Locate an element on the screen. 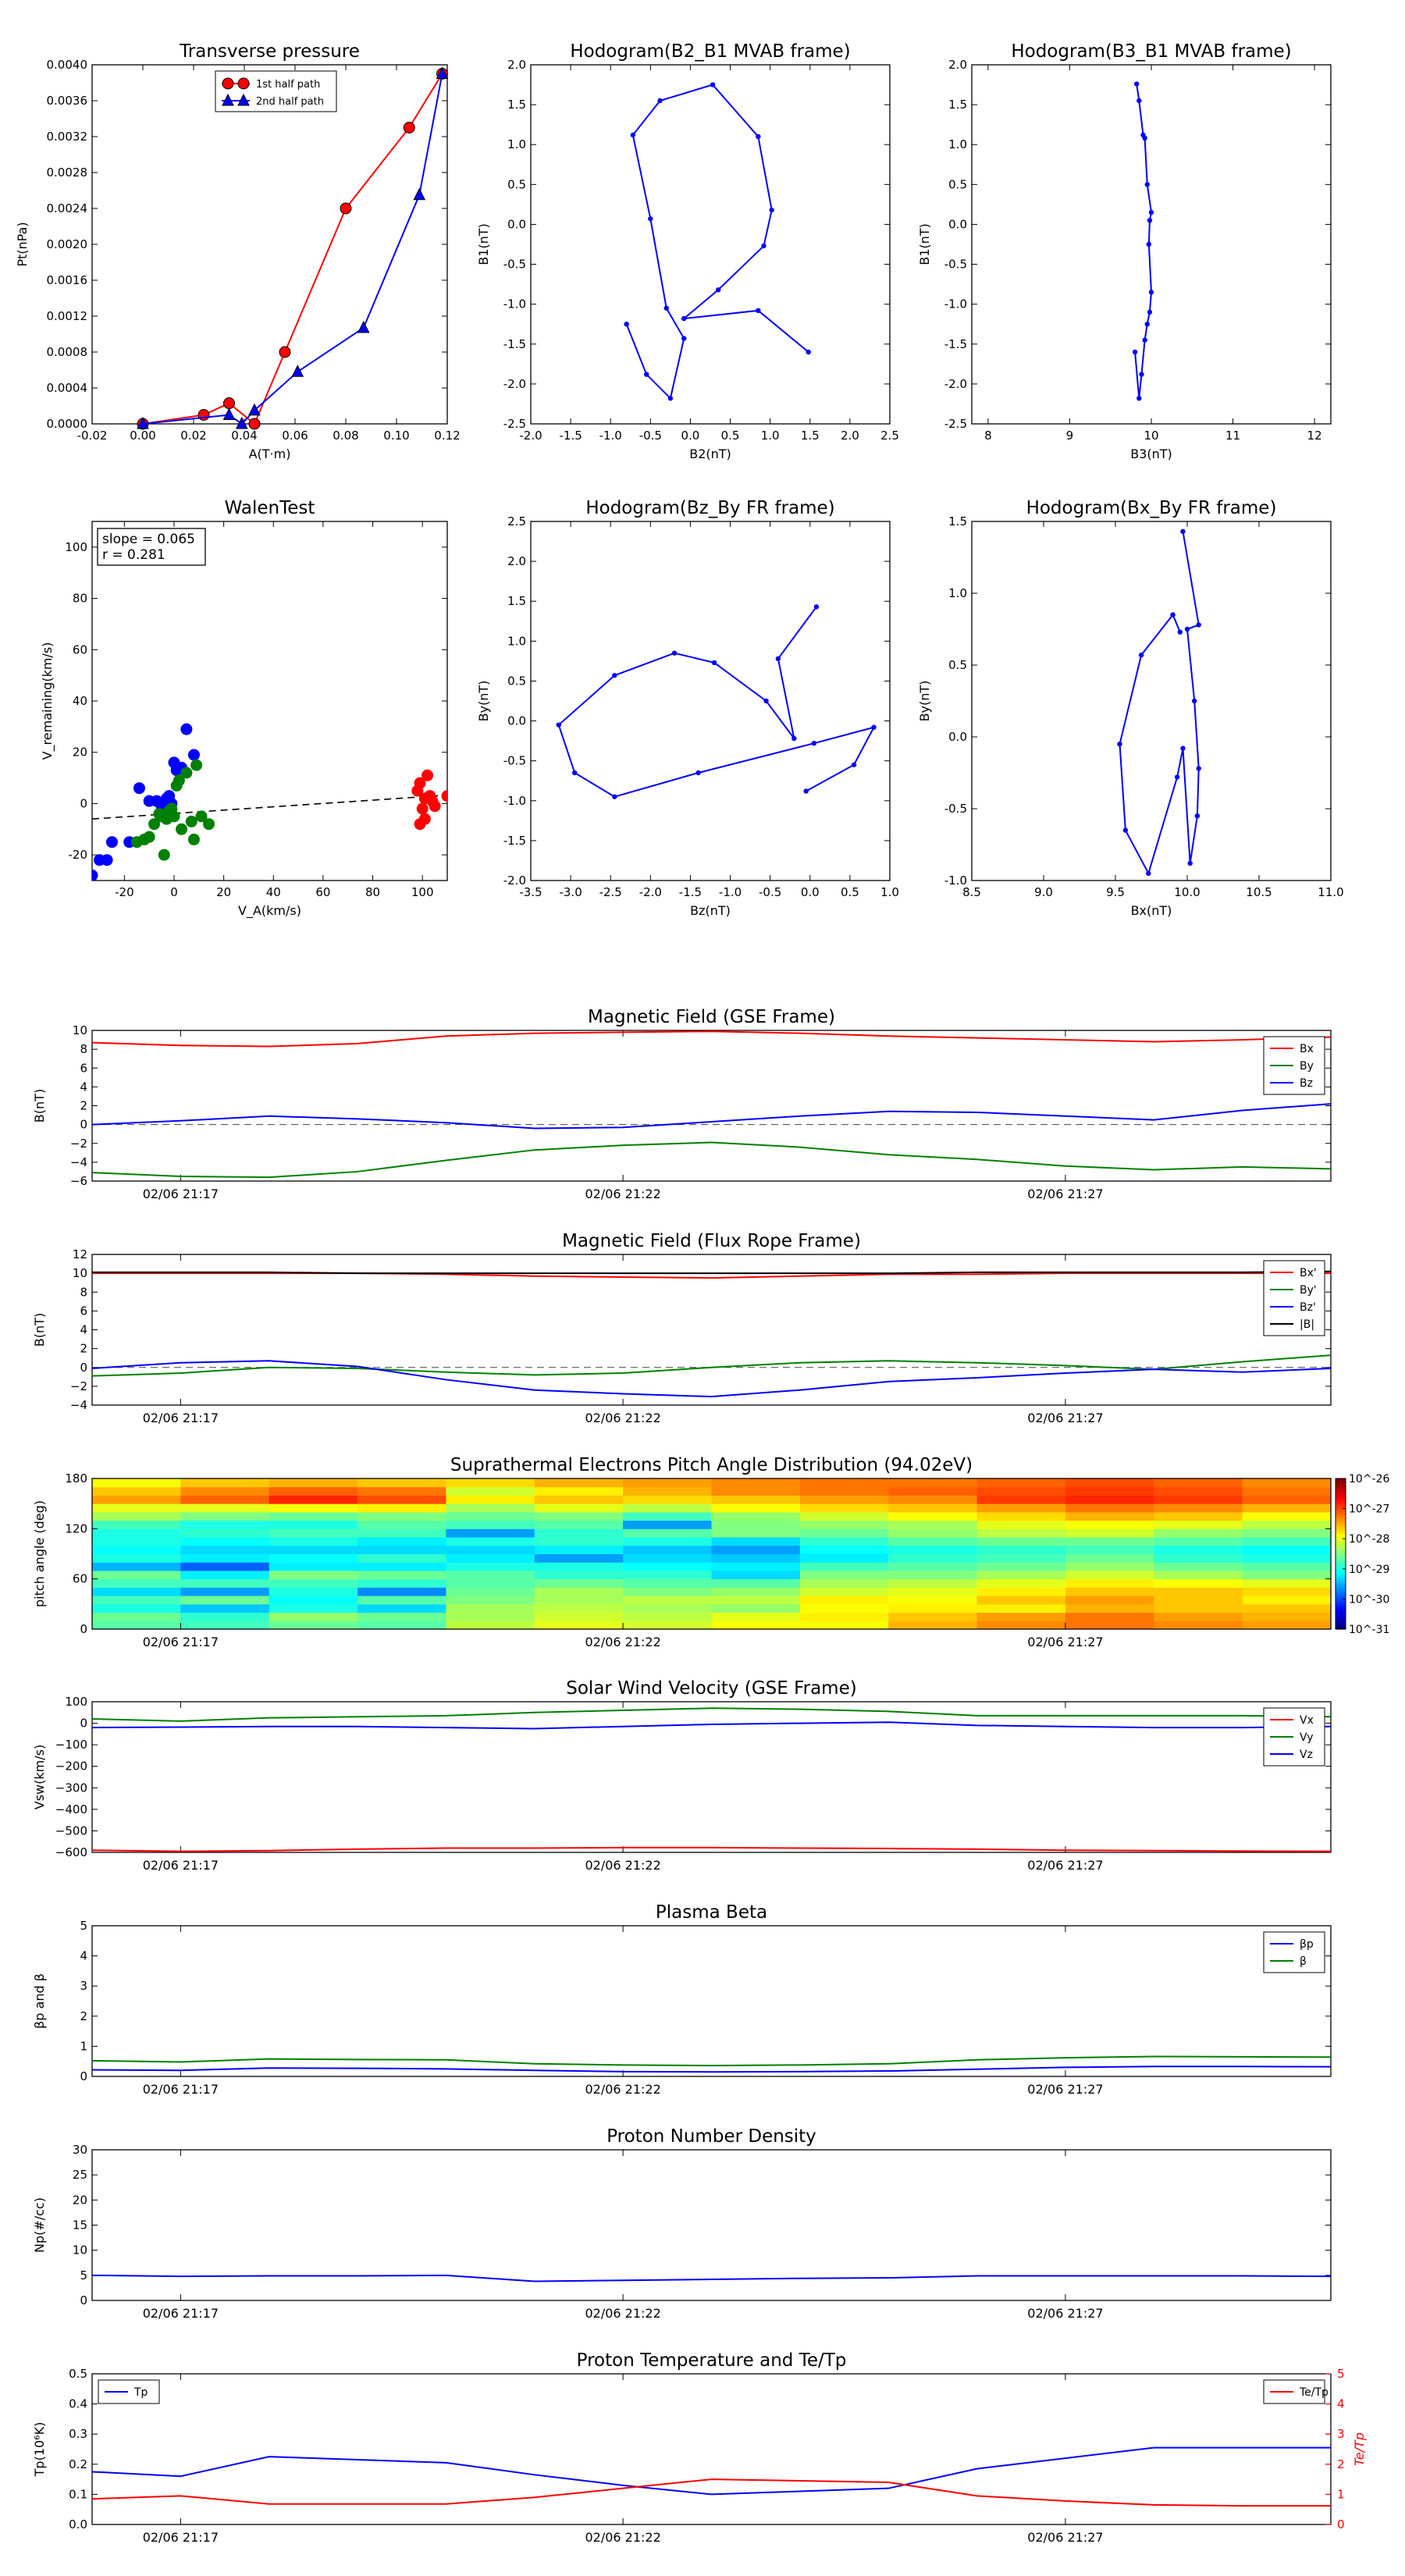 The width and height of the screenshot is (1405, 2576). legend-box is located at coordinates (276, 91).